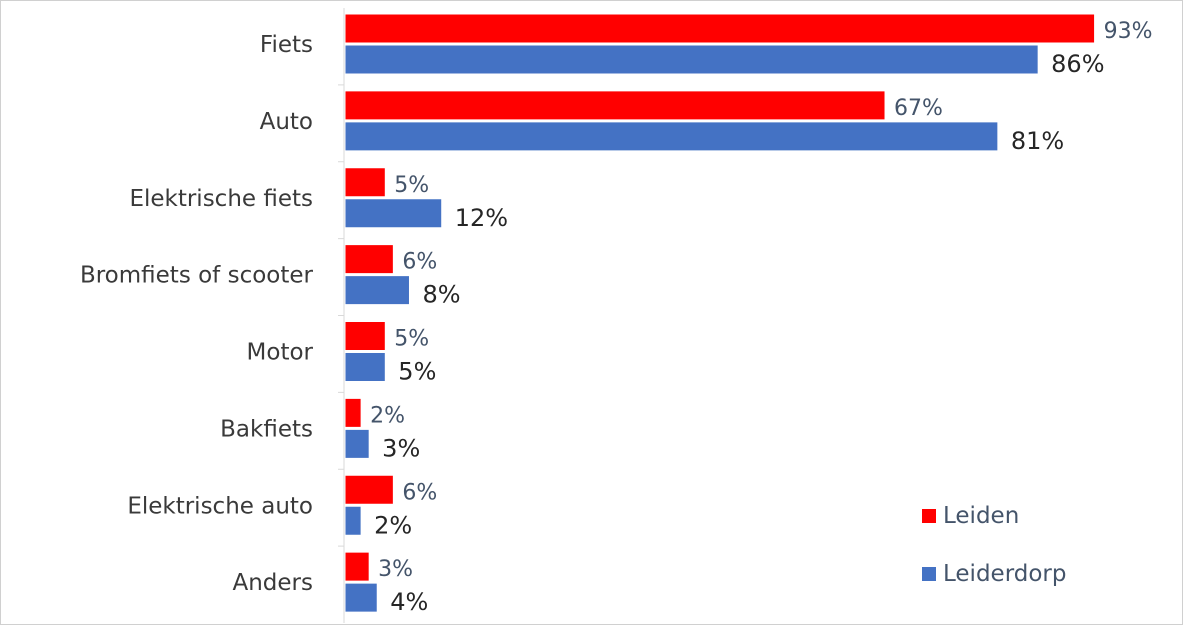 The height and width of the screenshot is (625, 1183). I want to click on bar-leiden-motor, so click(365, 336).